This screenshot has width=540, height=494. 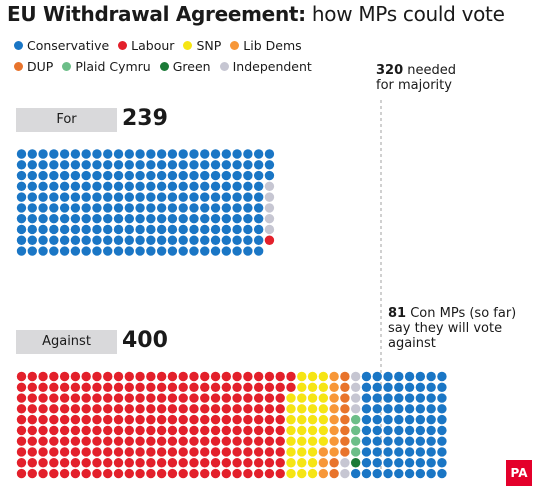 What do you see at coordinates (167, 66) in the screenshot?
I see `legend-row-2: DUP Plaid Cymru Green Independent` at bounding box center [167, 66].